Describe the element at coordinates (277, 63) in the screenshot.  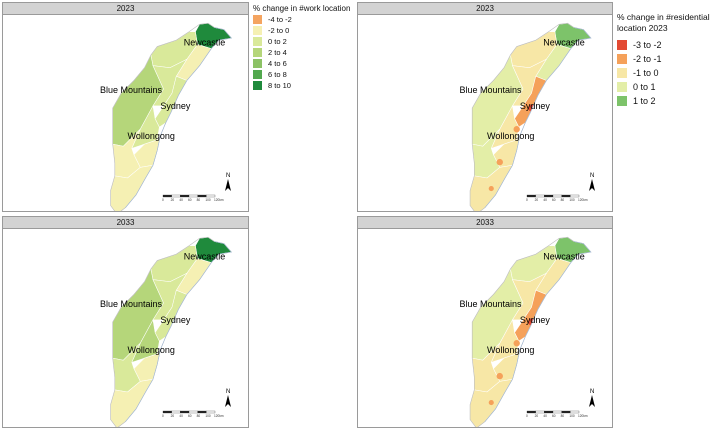
I see `legend-label: 4 to 6` at that location.